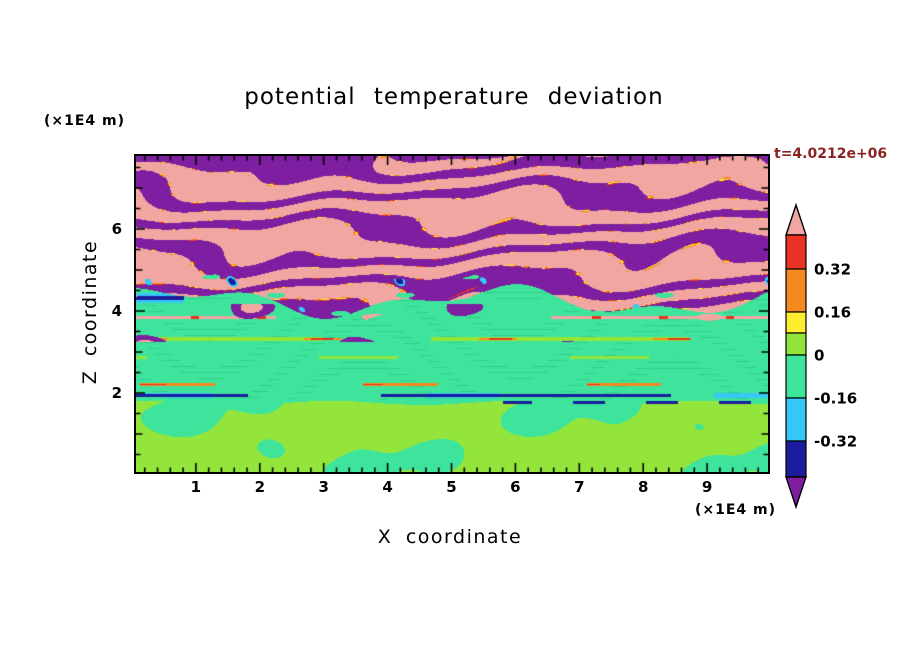 Image resolution: width=904 pixels, height=654 pixels. What do you see at coordinates (832, 313) in the screenshot?
I see `colorbar-label: 0.16` at bounding box center [832, 313].